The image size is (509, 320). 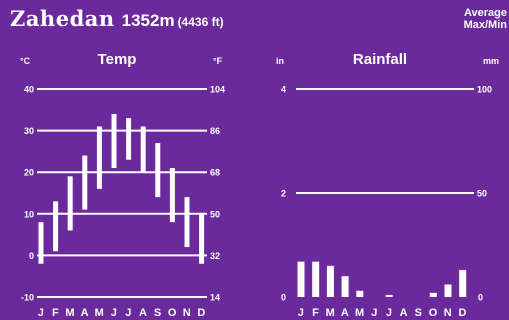 I want to click on temp-tick-right: 68, so click(x=215, y=173).